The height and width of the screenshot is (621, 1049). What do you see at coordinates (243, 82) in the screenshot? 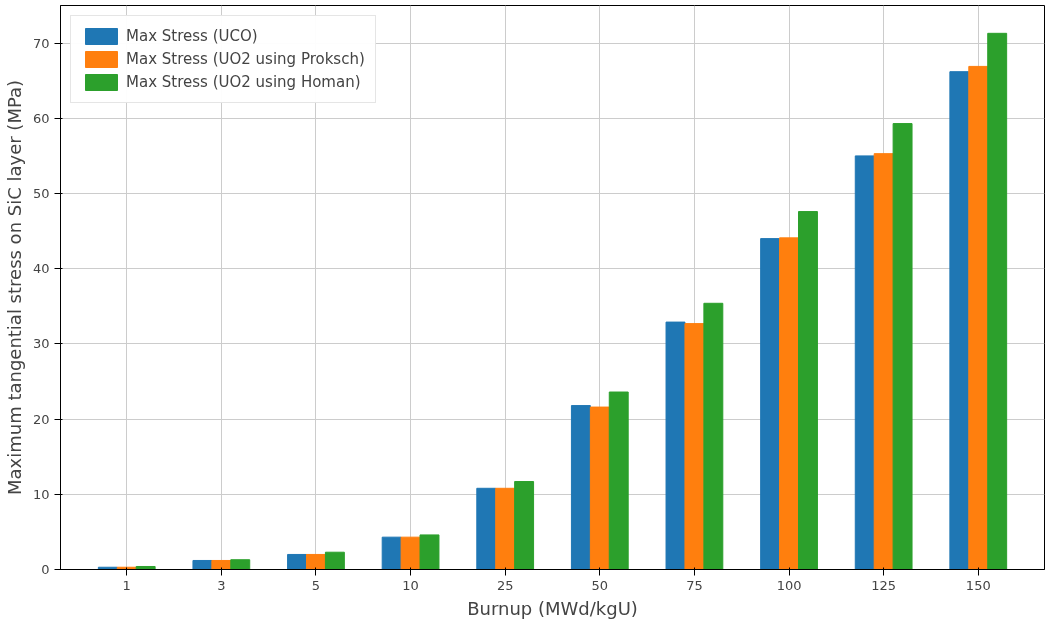
I see `legend-label: Max Stress (UO2 using Homan)` at bounding box center [243, 82].